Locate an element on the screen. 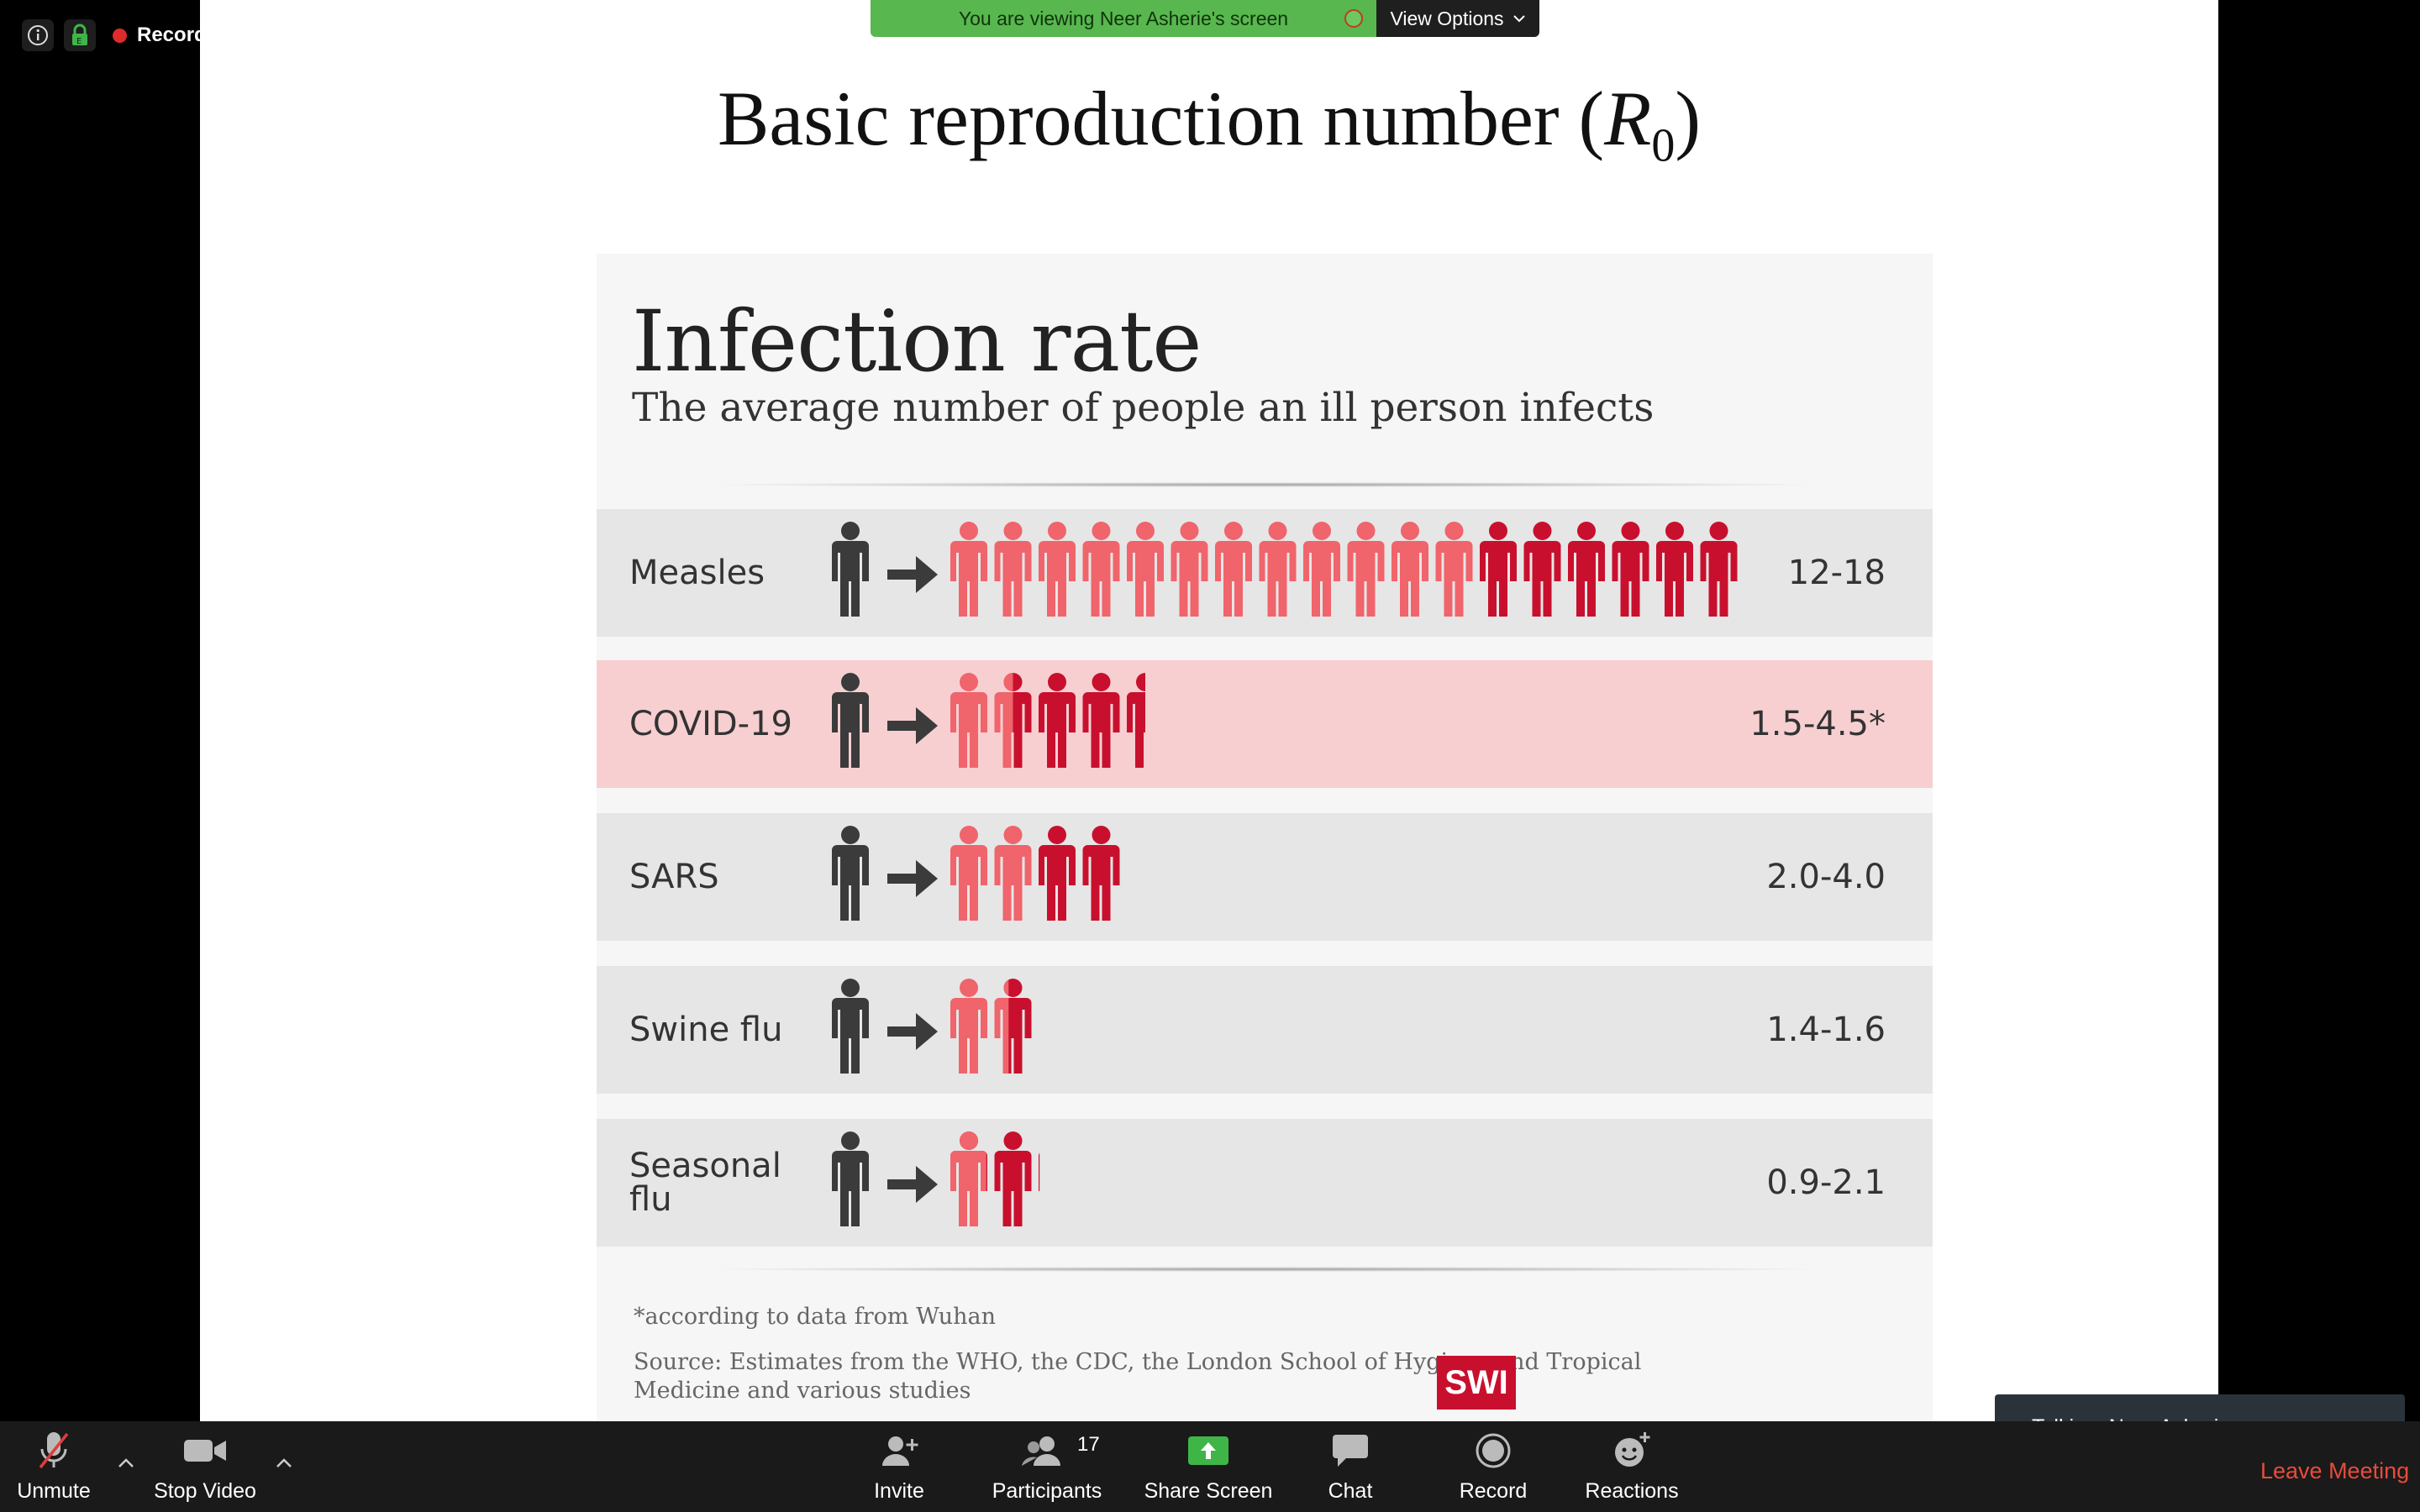 The width and height of the screenshot is (2420, 1512). chat-bubble-icon is located at coordinates (1350, 1450).